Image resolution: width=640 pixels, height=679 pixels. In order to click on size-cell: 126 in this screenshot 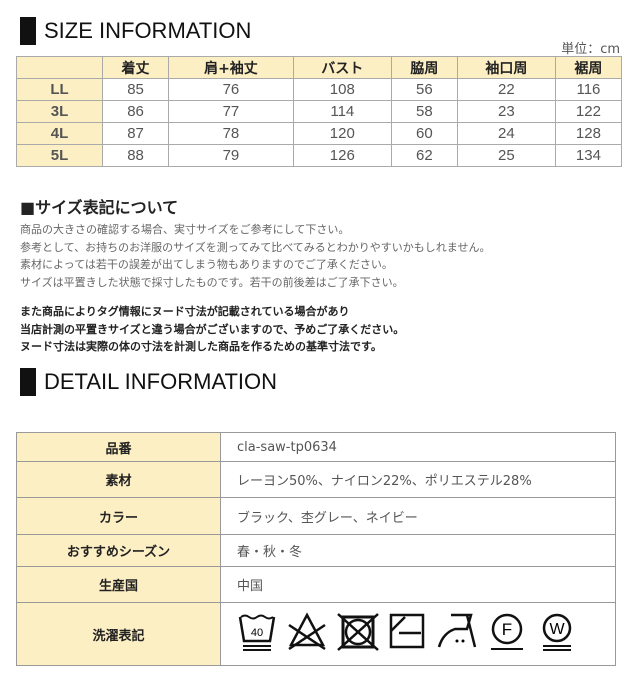, I will do `click(342, 155)`.